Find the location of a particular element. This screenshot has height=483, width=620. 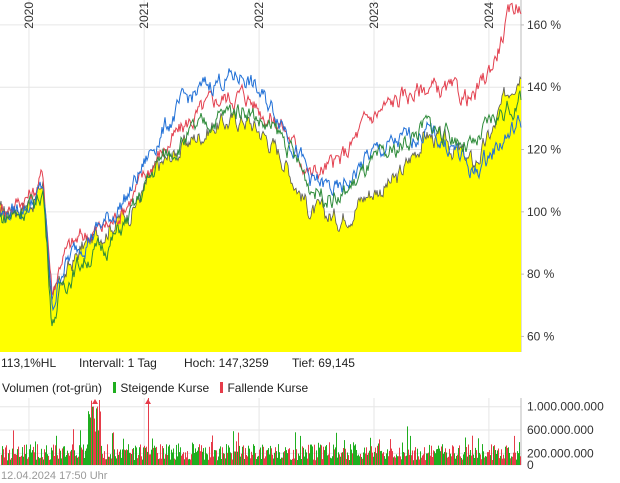

info-value: 113,1%HL is located at coordinates (29, 363).